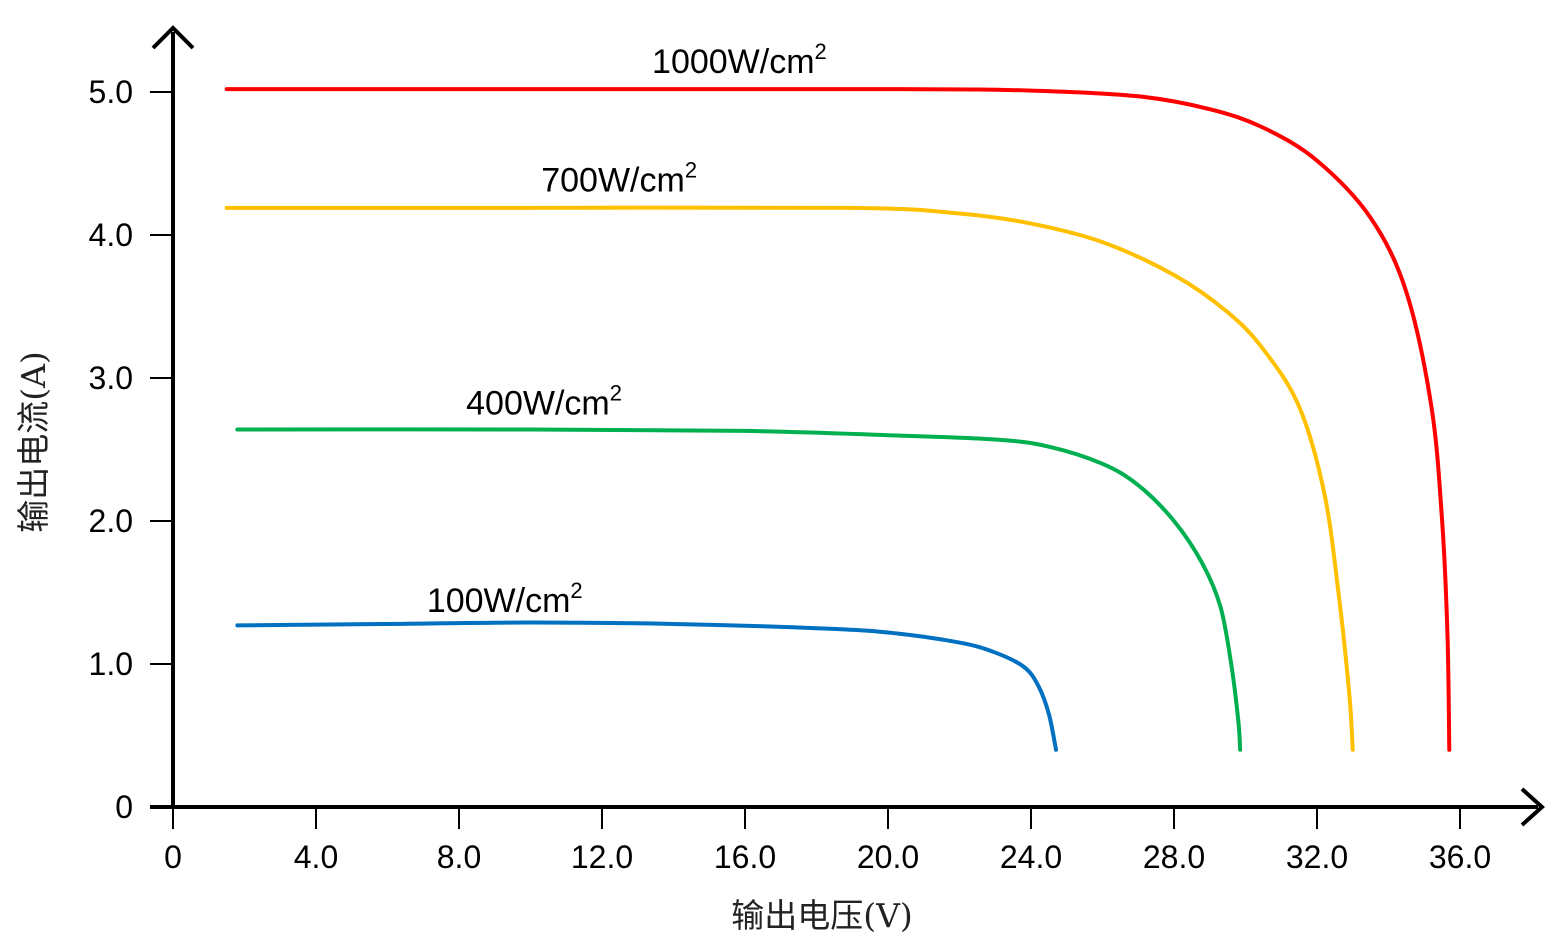  Describe the element at coordinates (544, 402) in the screenshot. I see `series-label: 400W/cm2` at that location.